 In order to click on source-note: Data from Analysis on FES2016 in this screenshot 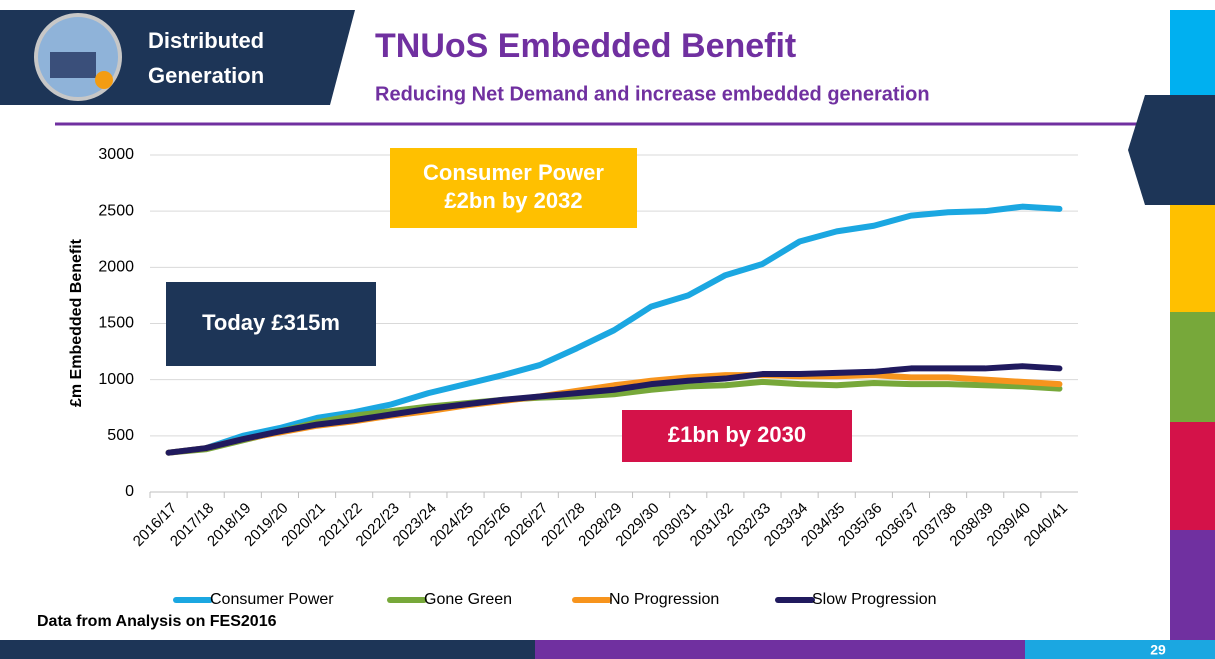, I will do `click(157, 621)`.